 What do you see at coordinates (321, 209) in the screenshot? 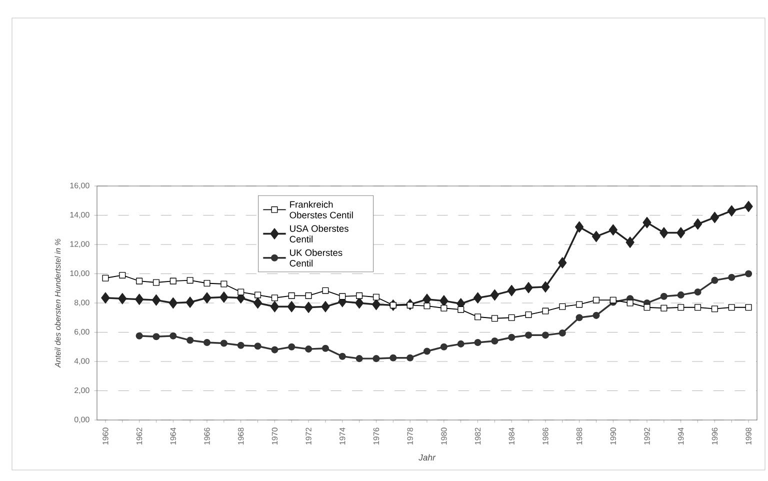
I see `legend-label: Frankreich Oberstes Centil` at bounding box center [321, 209].